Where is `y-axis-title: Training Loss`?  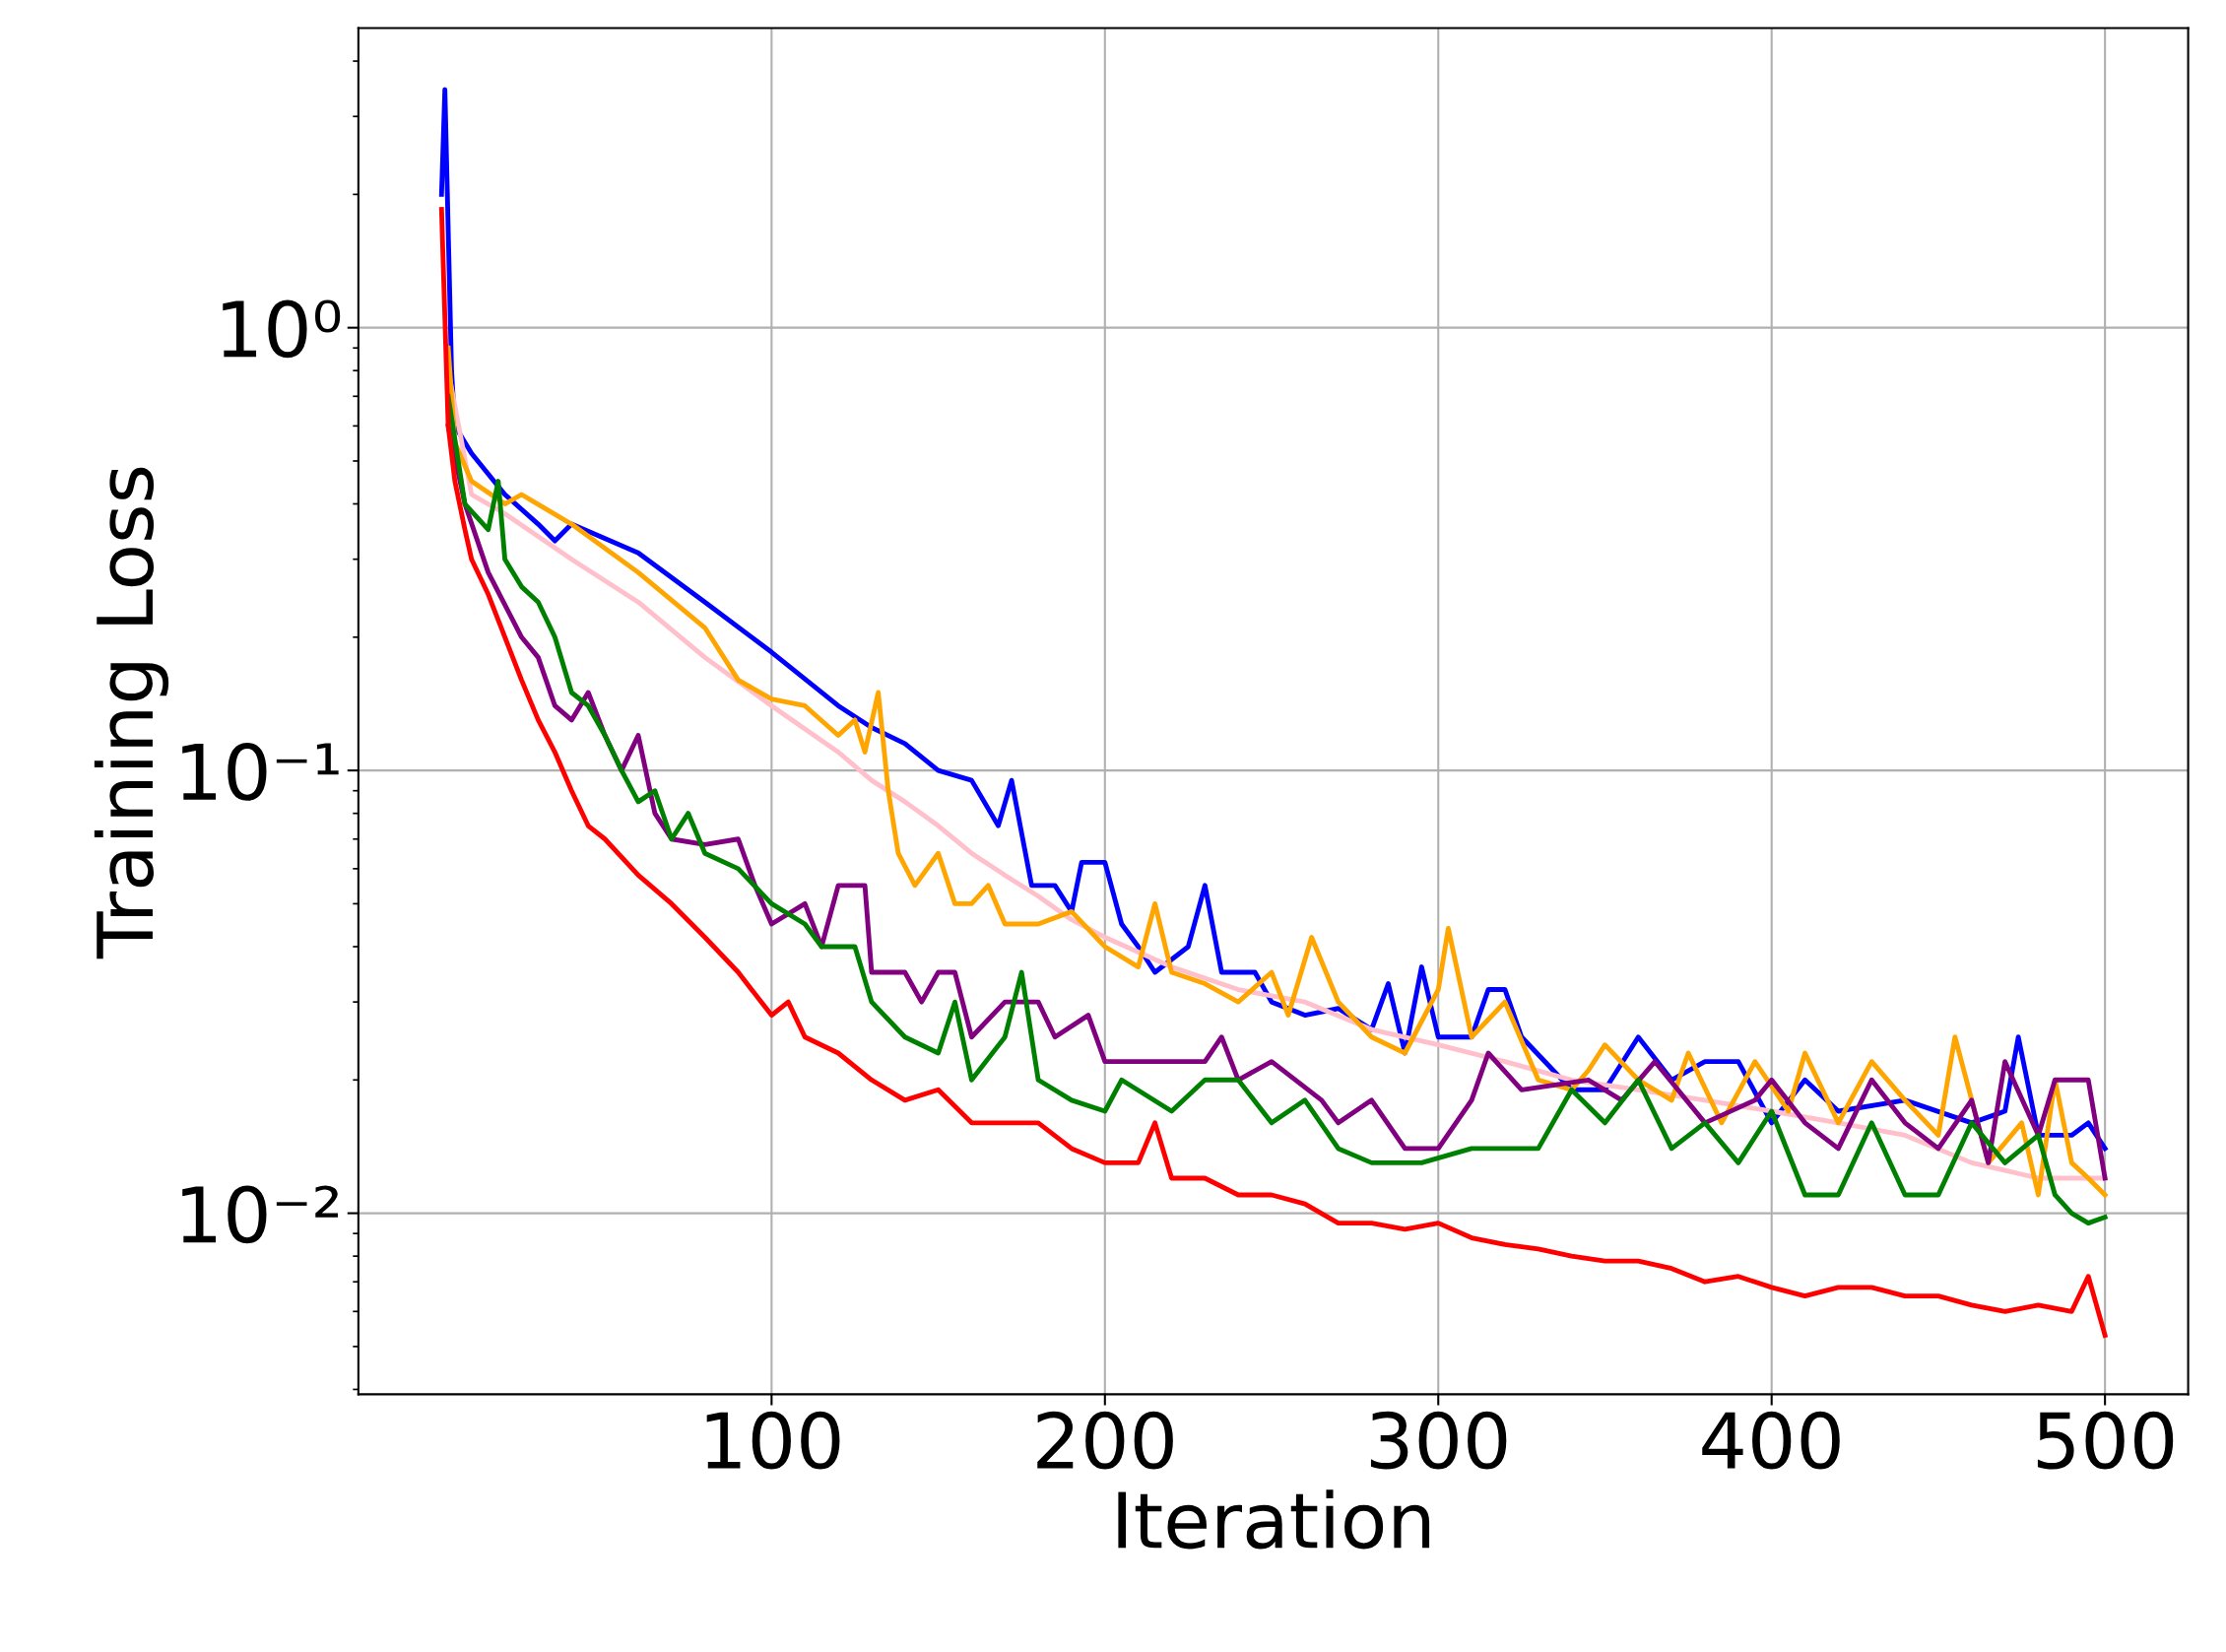
y-axis-title: Training Loss is located at coordinates (131, 713).